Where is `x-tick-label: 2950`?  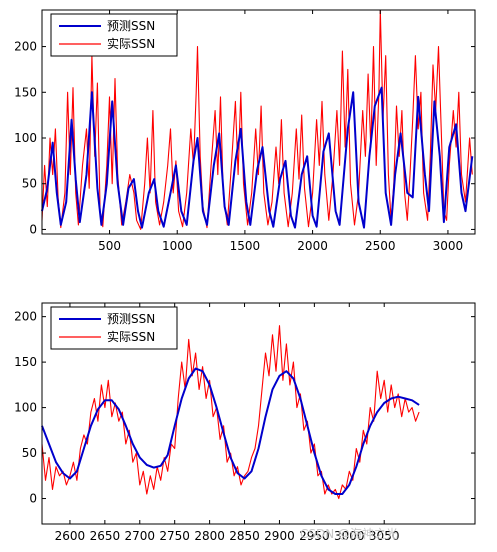
x-tick-label: 2950 is located at coordinates (314, 536).